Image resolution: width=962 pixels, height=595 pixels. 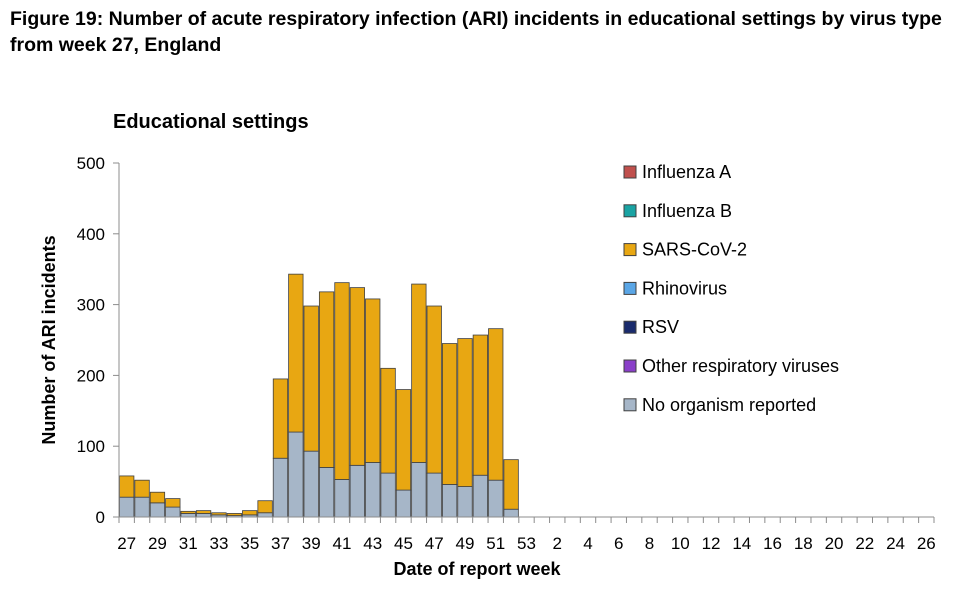 What do you see at coordinates (434, 543) in the screenshot?
I see `x-tick-label: 47` at bounding box center [434, 543].